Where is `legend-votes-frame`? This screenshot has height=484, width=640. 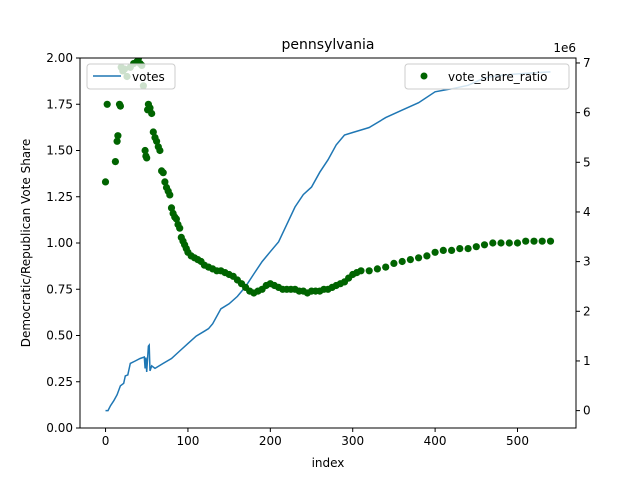
legend-votes-frame is located at coordinates (131, 76).